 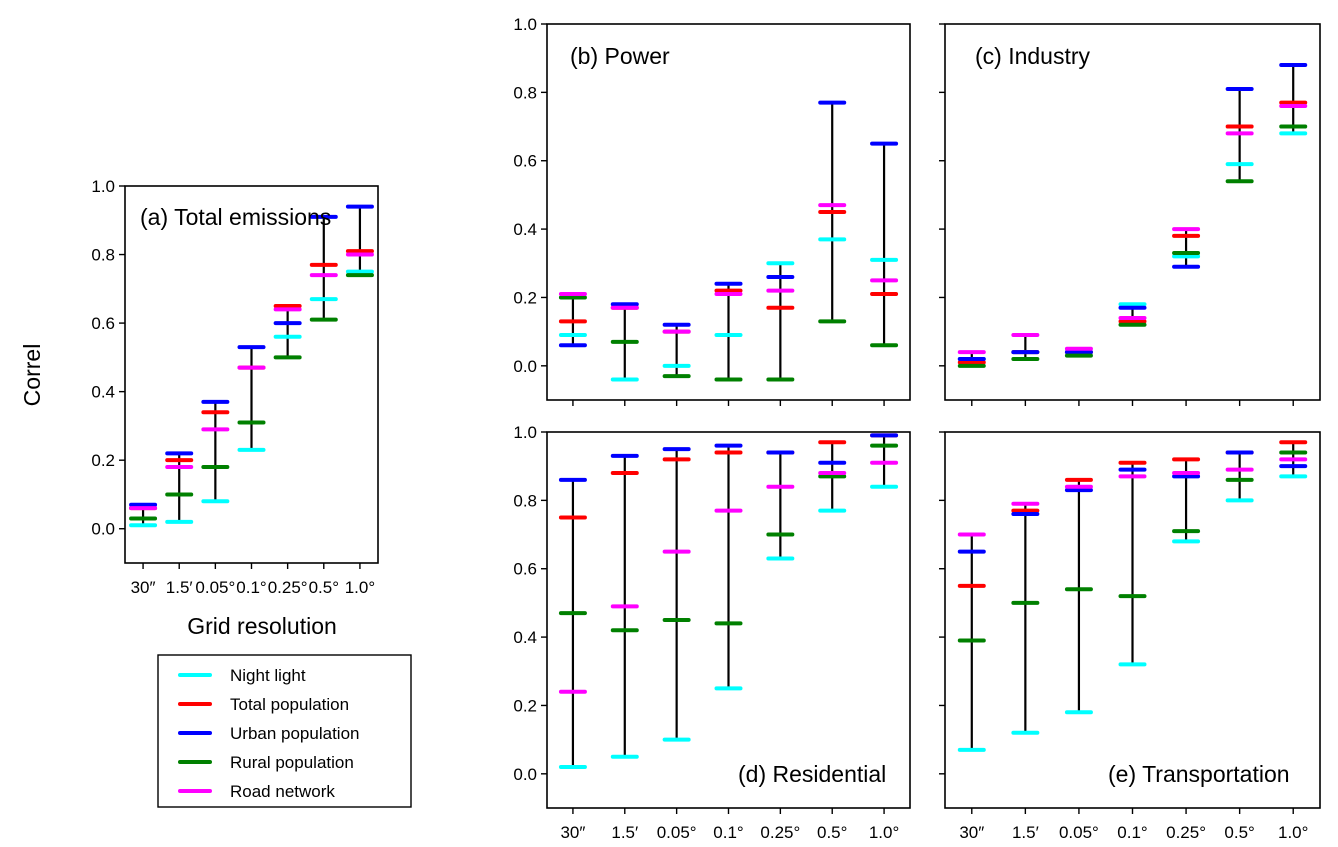 I want to click on panel-a-xtick-label: 0.1°, so click(x=251, y=587).